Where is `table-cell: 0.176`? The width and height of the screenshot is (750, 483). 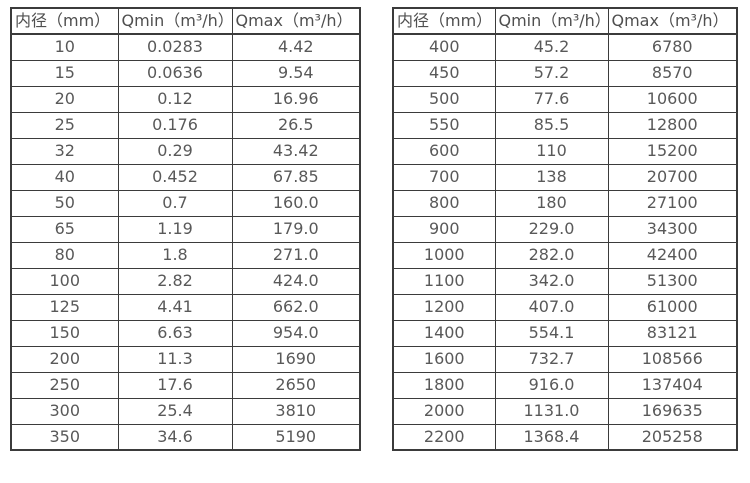
table-cell: 0.176 is located at coordinates (175, 125).